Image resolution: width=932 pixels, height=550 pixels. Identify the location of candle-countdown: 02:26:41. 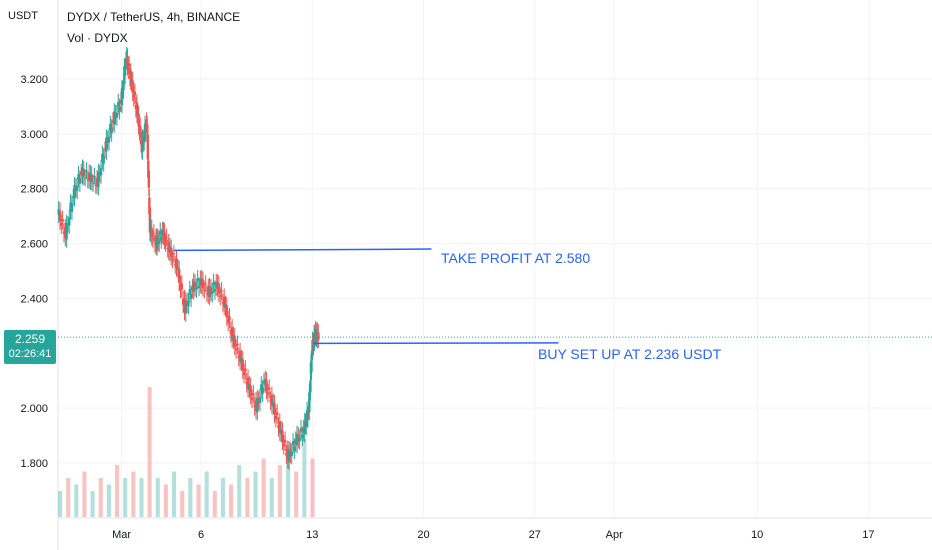
(30, 354).